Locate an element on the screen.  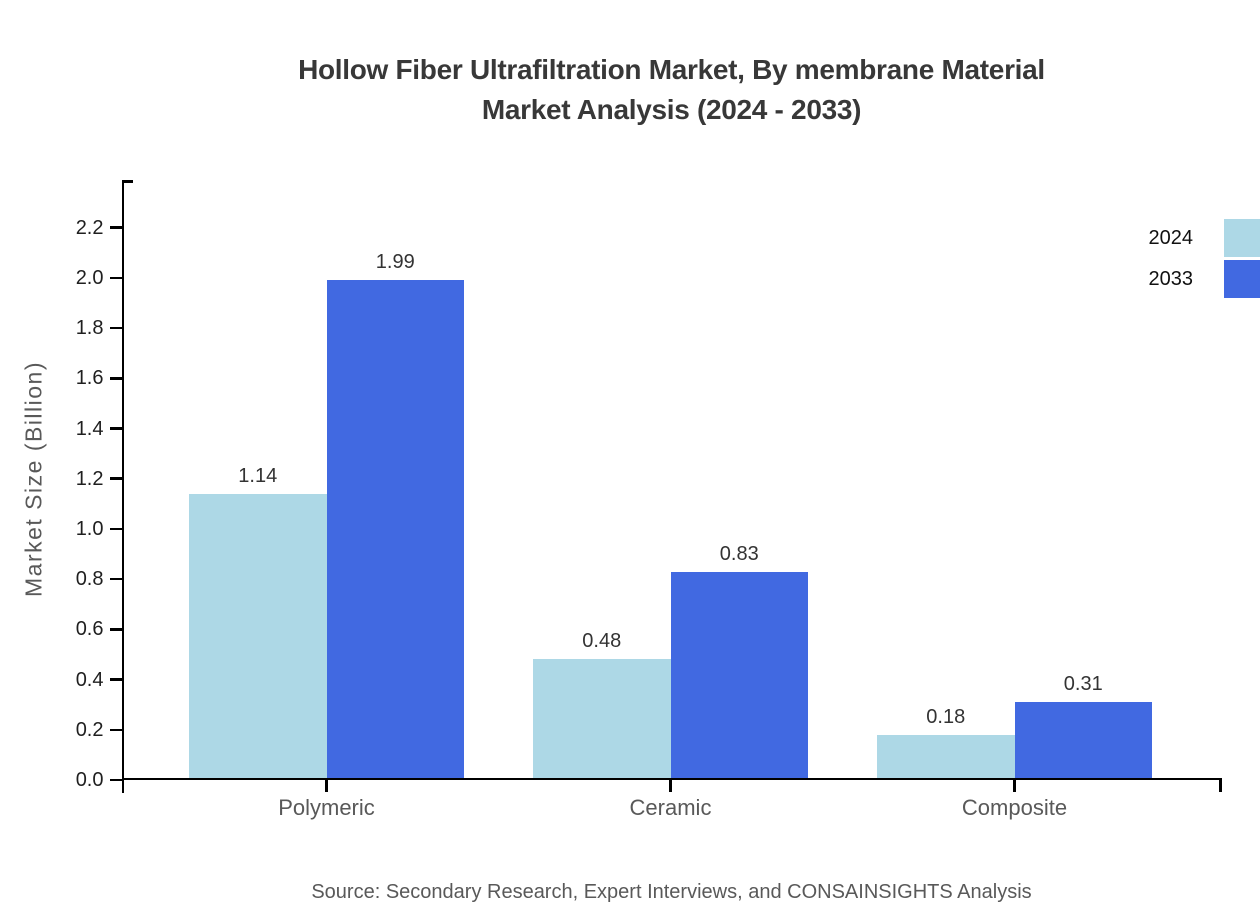
value-label: 0.31 is located at coordinates (1083, 684).